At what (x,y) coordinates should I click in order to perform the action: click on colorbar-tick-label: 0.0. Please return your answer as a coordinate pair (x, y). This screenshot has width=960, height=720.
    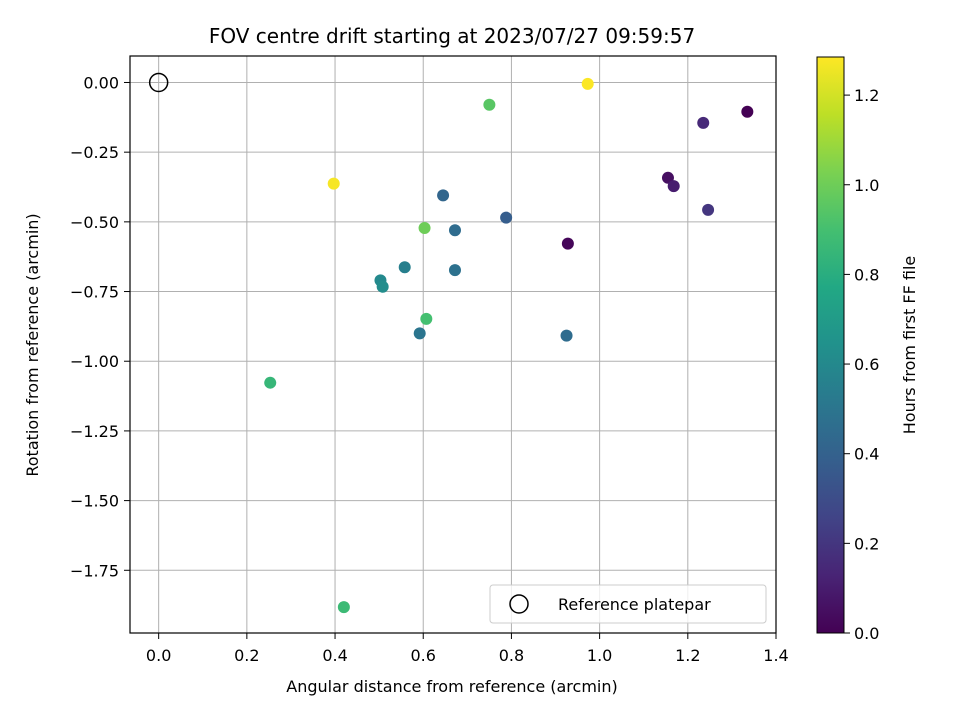
    Looking at the image, I should click on (866, 633).